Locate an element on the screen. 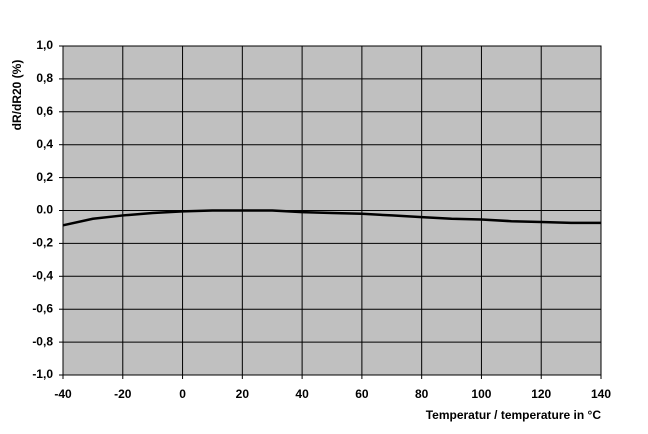 Image resolution: width=648 pixels, height=434 pixels. y-tick-label: 0,4 is located at coordinates (44, 144).